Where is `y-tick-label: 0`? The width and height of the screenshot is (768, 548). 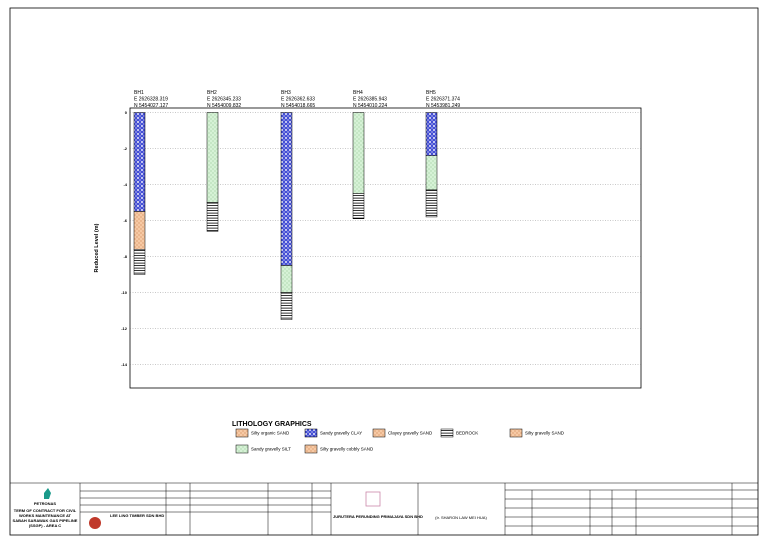
y-tick-label: 0 is located at coordinates (126, 112).